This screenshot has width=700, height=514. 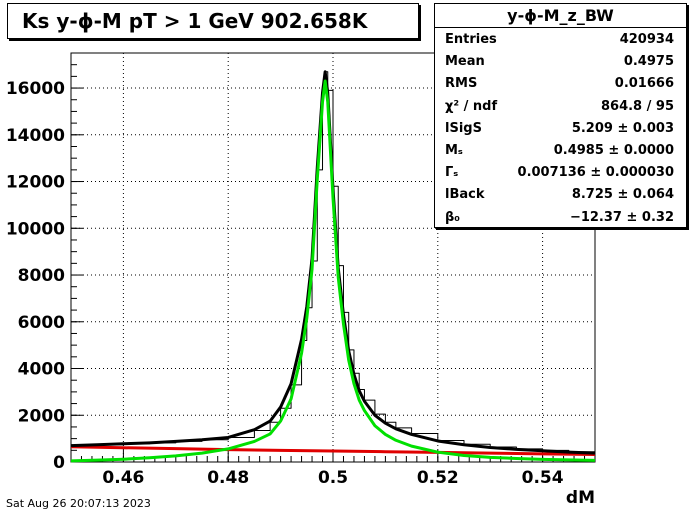 I want to click on stats-row: lBack 8.725 ± 0.064, so click(x=560, y=194).